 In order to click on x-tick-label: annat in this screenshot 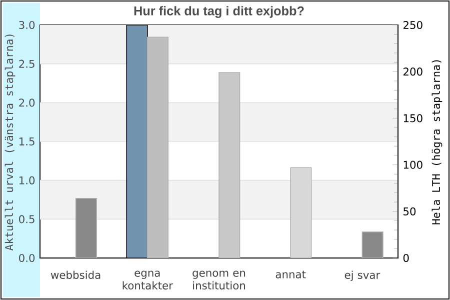, I will do `click(291, 274)`.